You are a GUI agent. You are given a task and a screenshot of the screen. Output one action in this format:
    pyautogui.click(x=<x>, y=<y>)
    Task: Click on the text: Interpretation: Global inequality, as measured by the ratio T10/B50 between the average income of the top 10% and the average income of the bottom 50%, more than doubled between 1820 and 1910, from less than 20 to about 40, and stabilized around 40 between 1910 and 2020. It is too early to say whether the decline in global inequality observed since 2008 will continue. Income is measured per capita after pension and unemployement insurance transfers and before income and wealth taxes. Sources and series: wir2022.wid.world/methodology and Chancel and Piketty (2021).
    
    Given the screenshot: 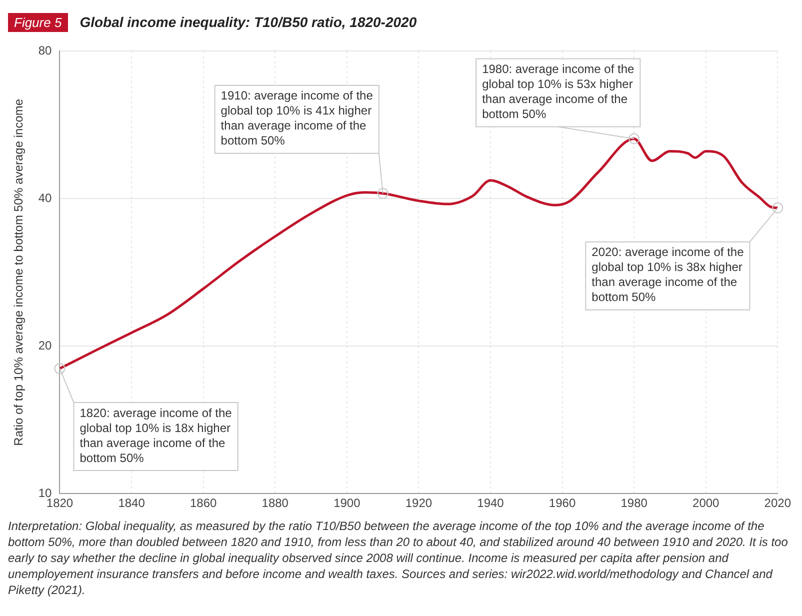 What is the action you would take?
    pyautogui.click(x=398, y=558)
    